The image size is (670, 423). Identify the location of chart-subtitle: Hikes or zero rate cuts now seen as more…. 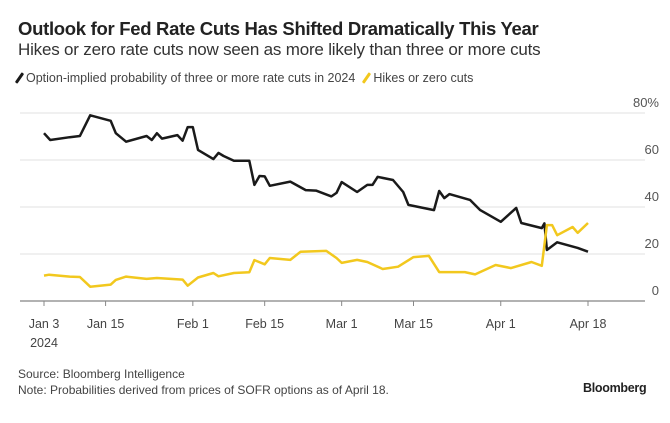
(279, 49).